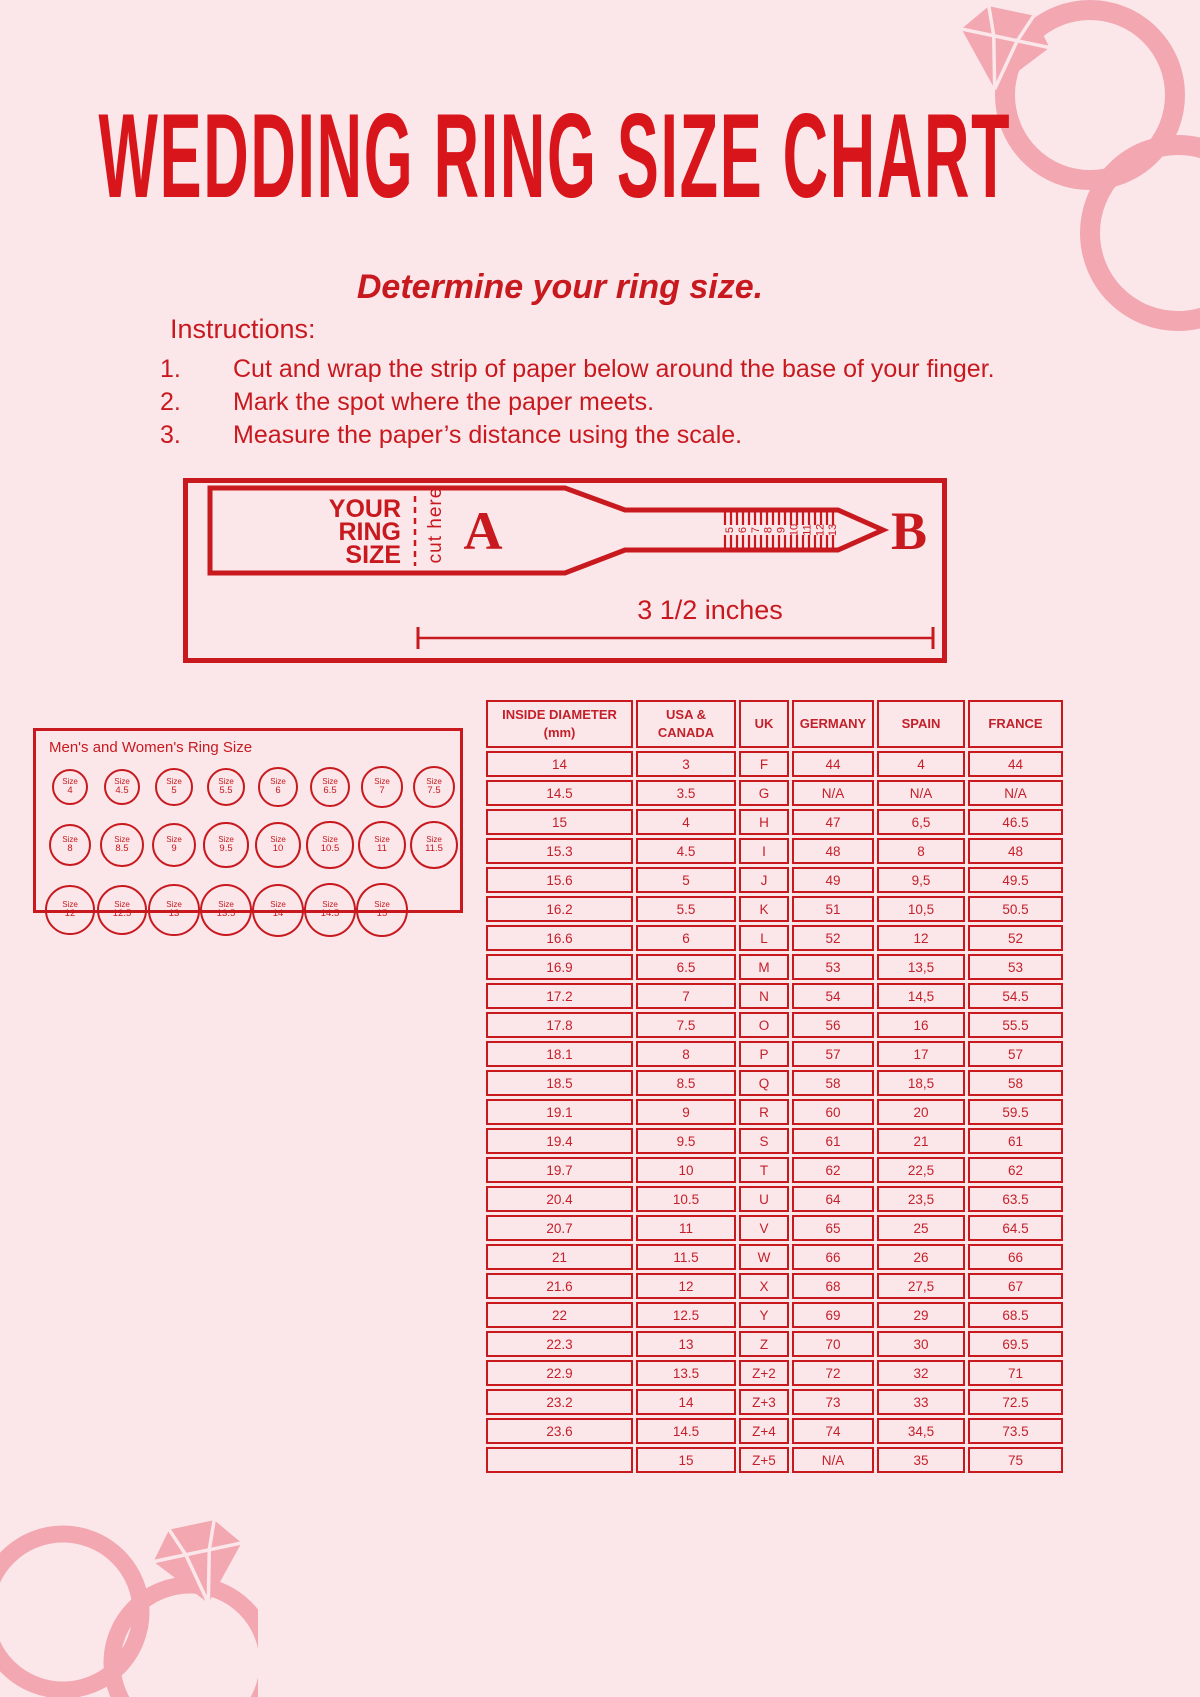 The image size is (1200, 1697). I want to click on table-cell: 8.5, so click(686, 1083).